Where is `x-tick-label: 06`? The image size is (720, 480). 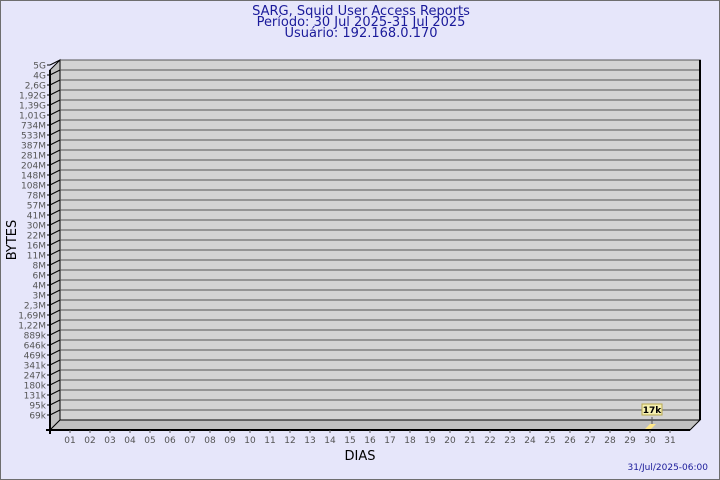 x-tick-label: 06 is located at coordinates (170, 441).